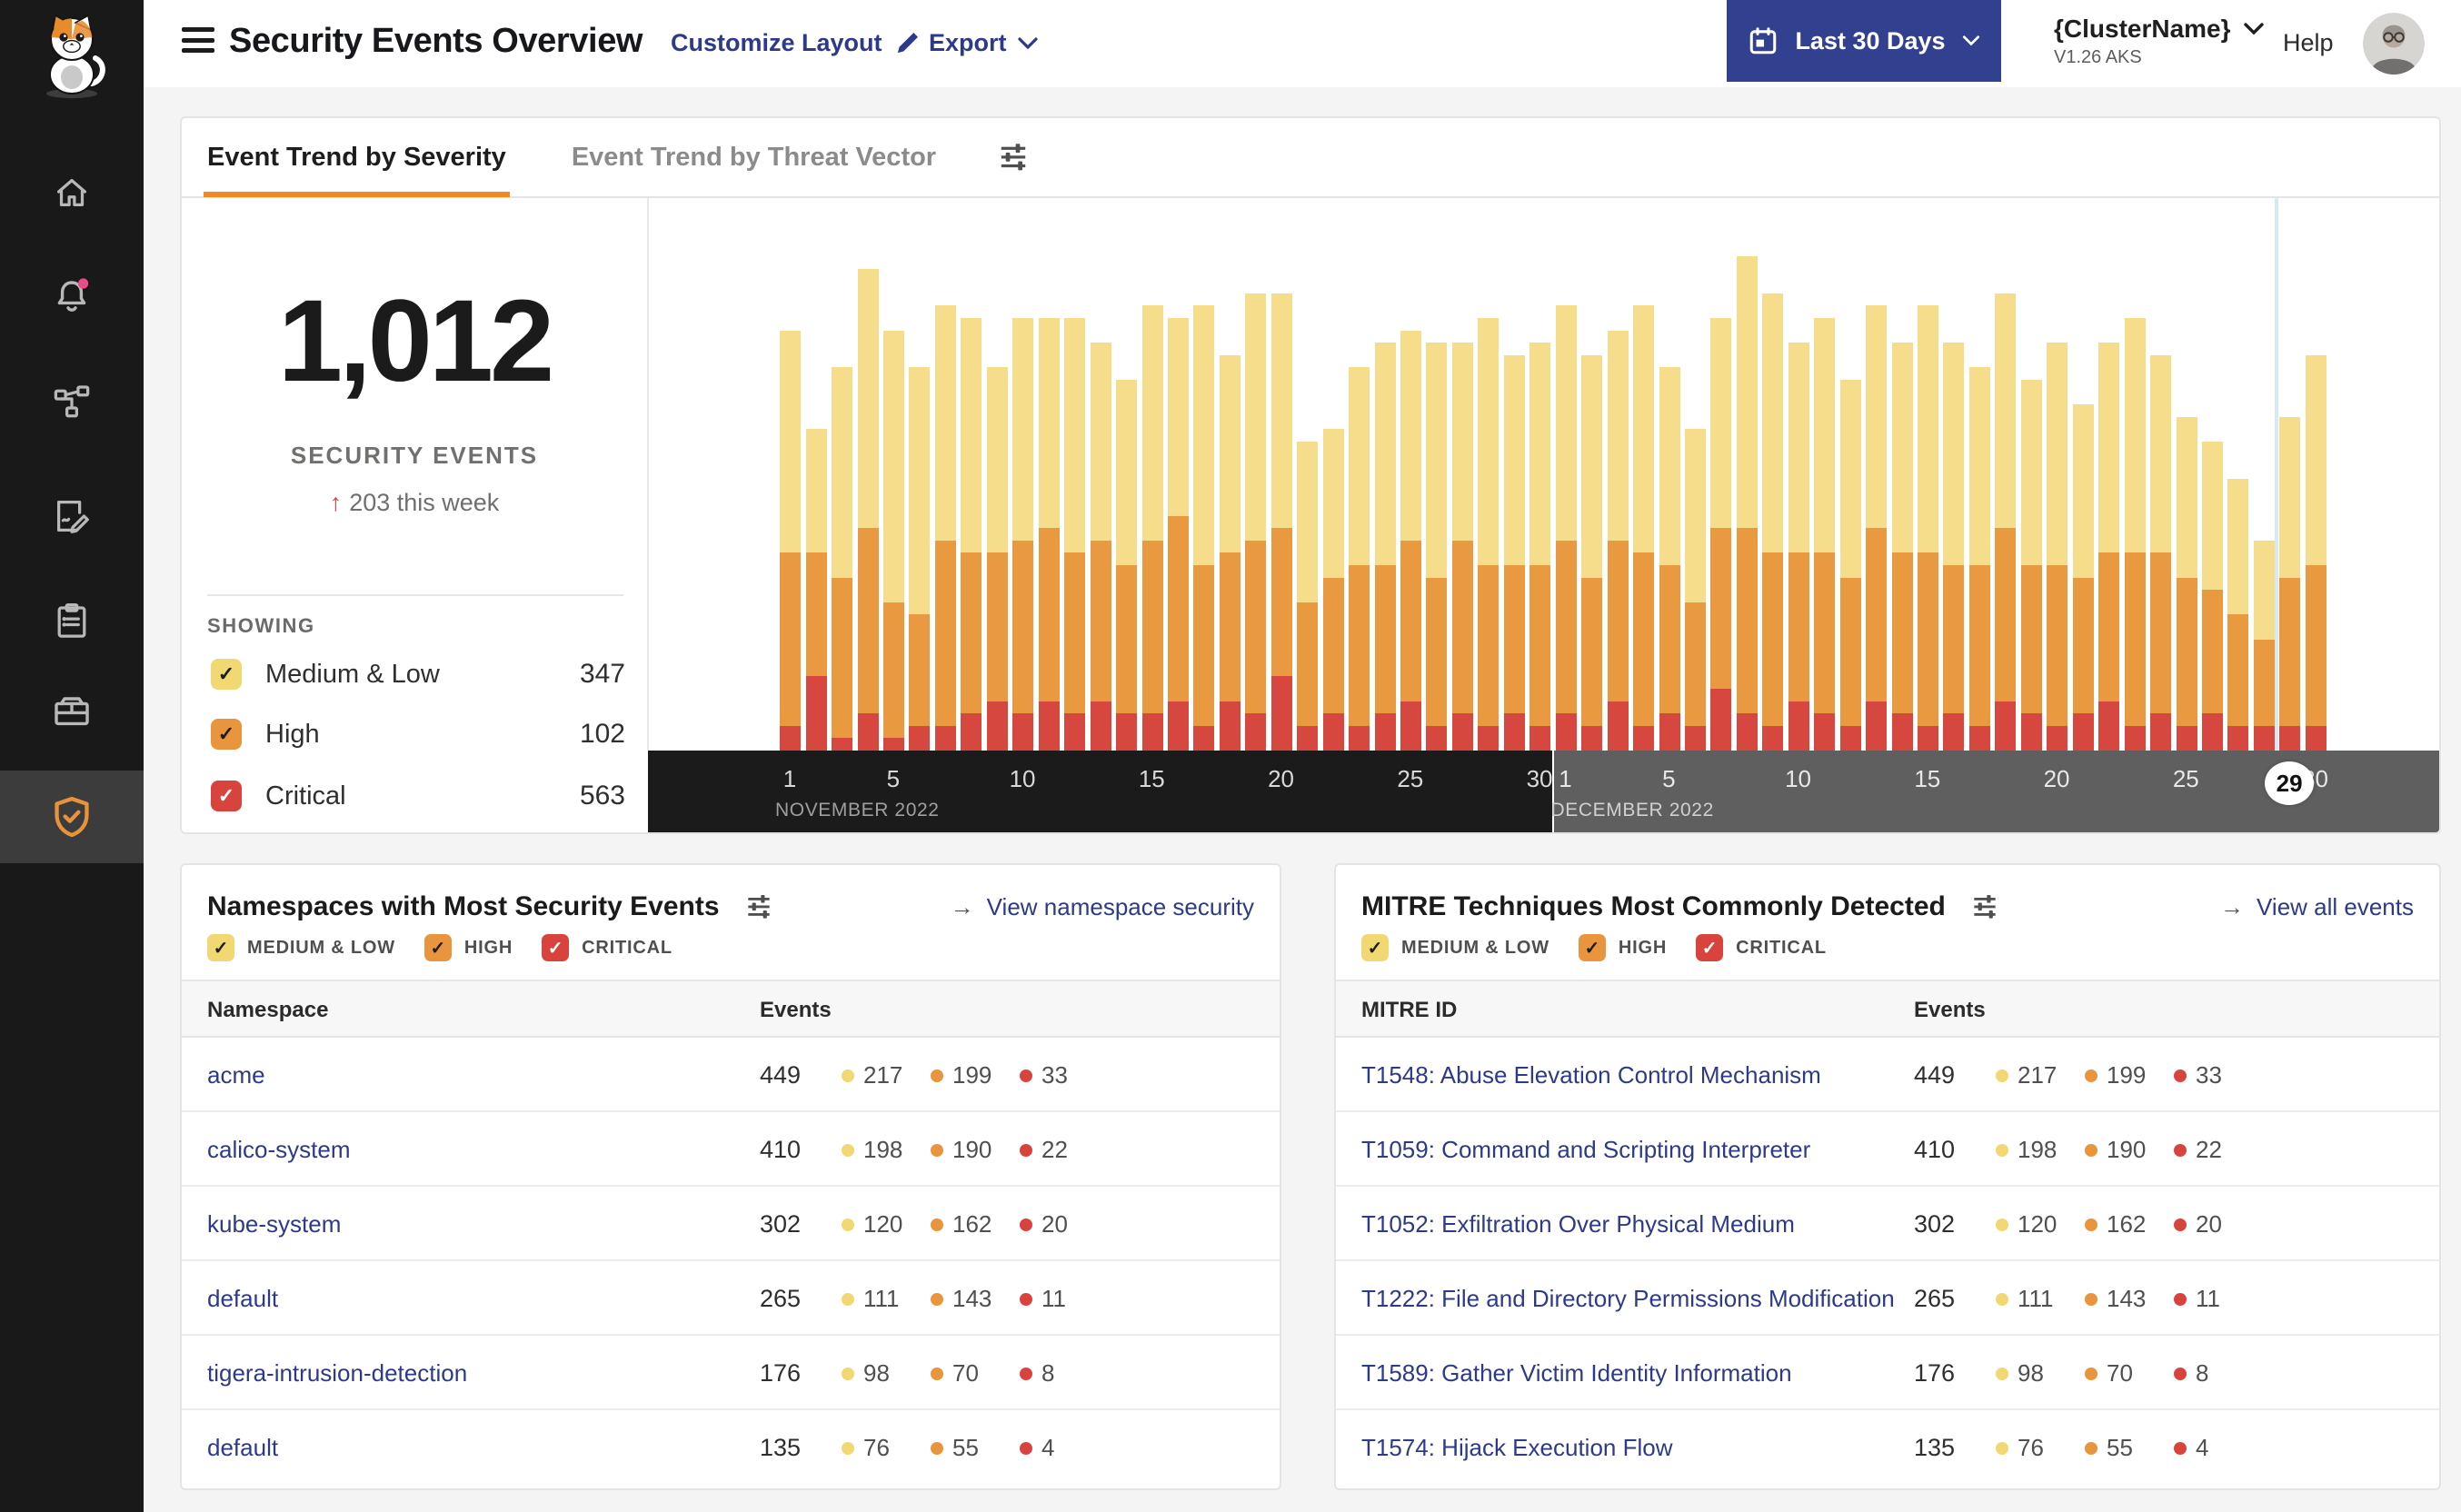  What do you see at coordinates (961, 1075) in the screenshot?
I see `high-count: 199` at bounding box center [961, 1075].